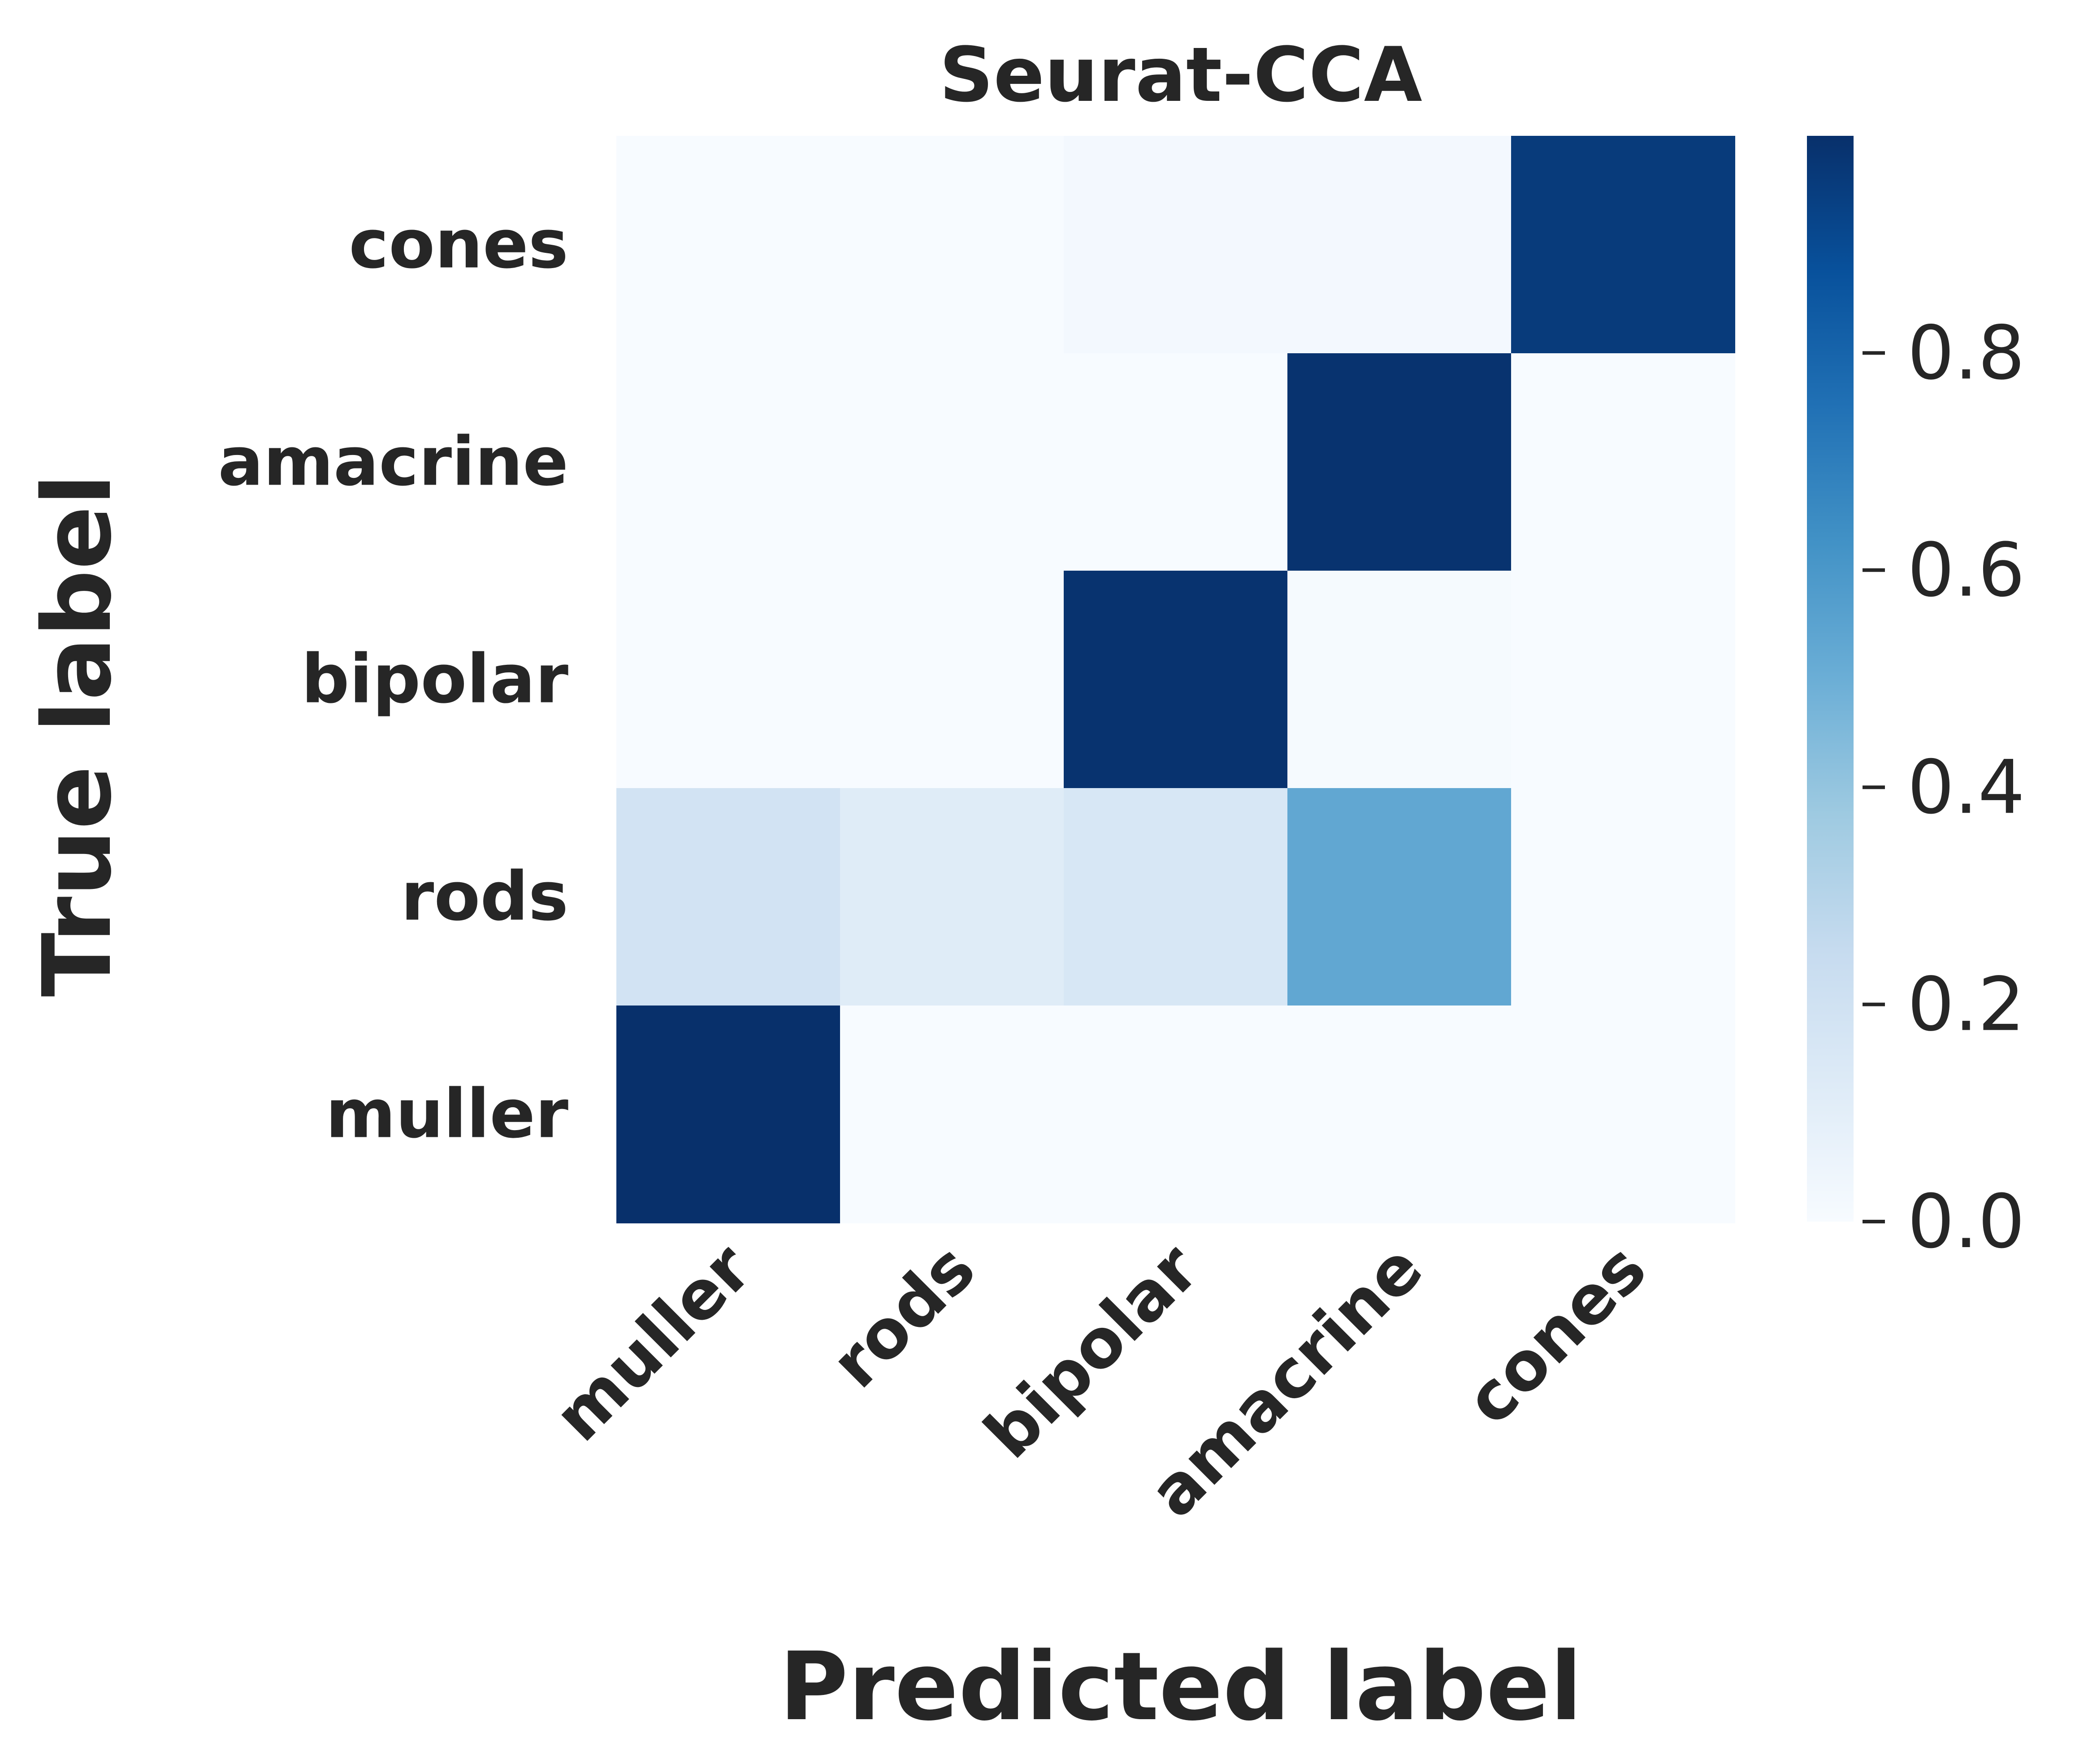 This screenshot has height=1764, width=2075. I want to click on x-tick-label: rods, so click(903, 1316).